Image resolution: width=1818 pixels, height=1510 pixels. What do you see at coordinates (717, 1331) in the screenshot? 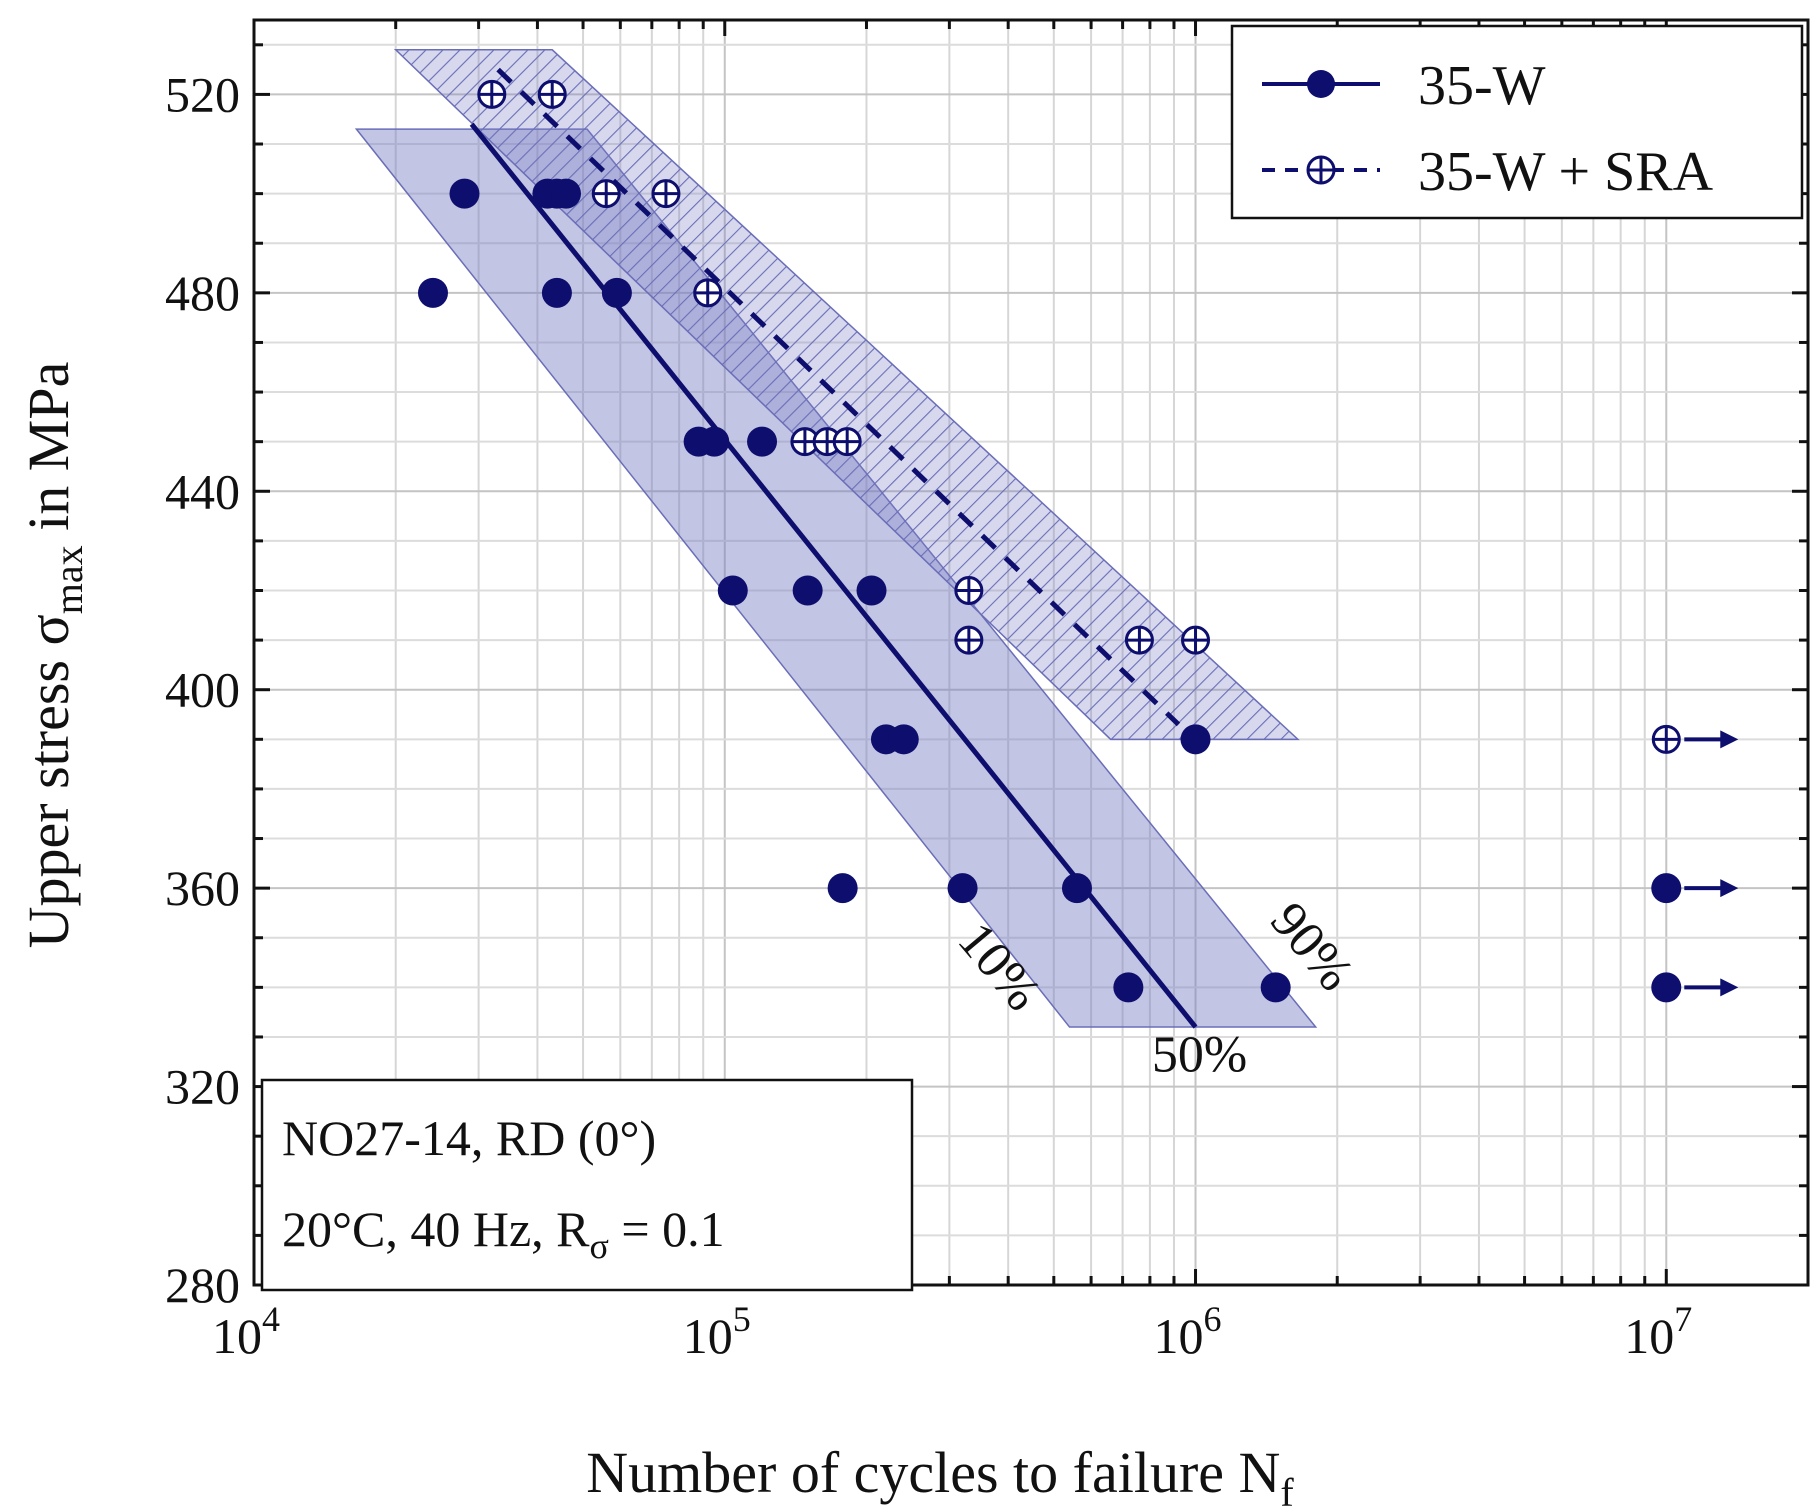
I see `x-tick-label: 10⁵` at bounding box center [717, 1331].